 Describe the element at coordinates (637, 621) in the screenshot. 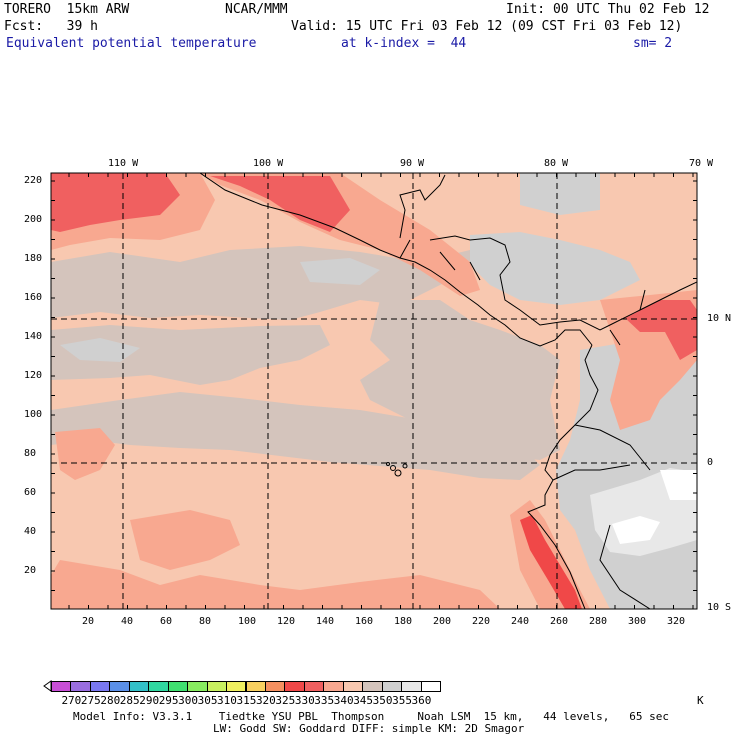

I see `x-tick-label: 300` at that location.